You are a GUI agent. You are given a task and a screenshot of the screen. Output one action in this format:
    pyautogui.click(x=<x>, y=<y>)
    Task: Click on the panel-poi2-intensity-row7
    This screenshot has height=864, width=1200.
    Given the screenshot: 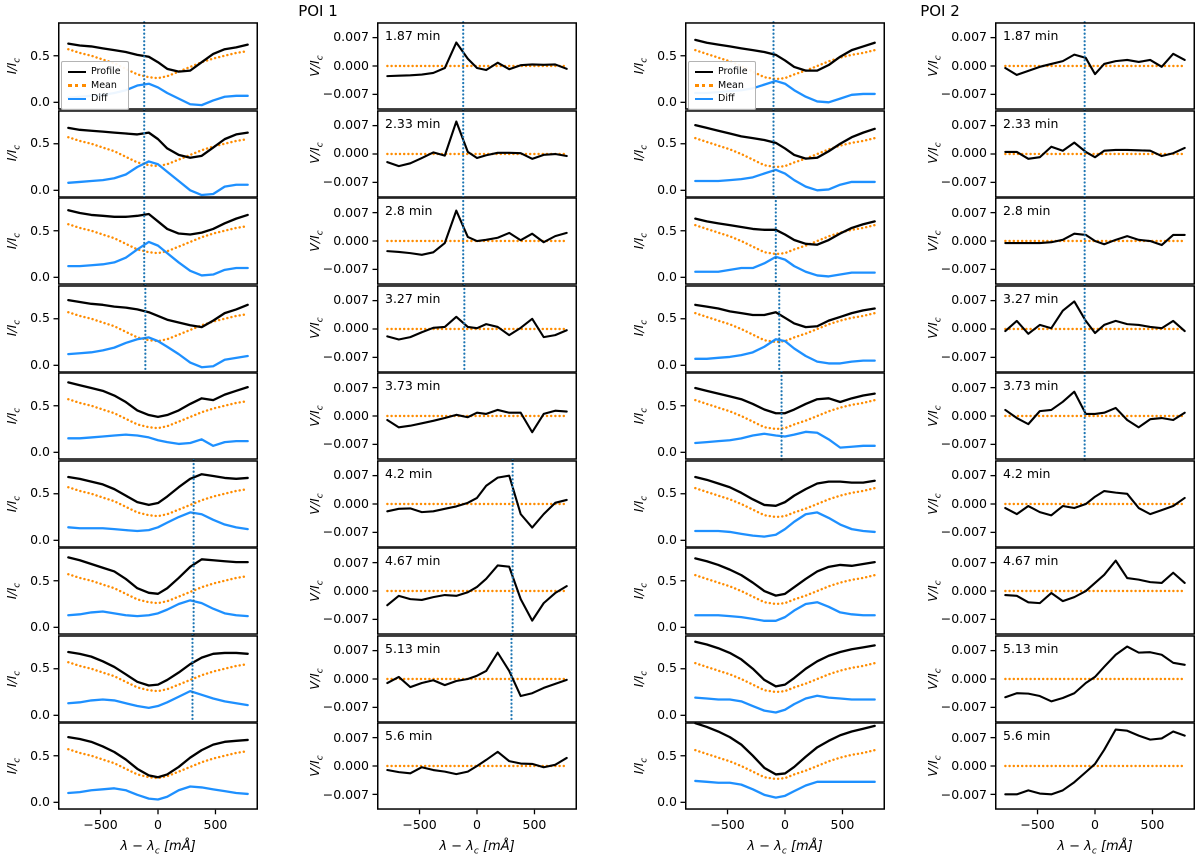 What is the action you would take?
    pyautogui.click(x=782, y=591)
    